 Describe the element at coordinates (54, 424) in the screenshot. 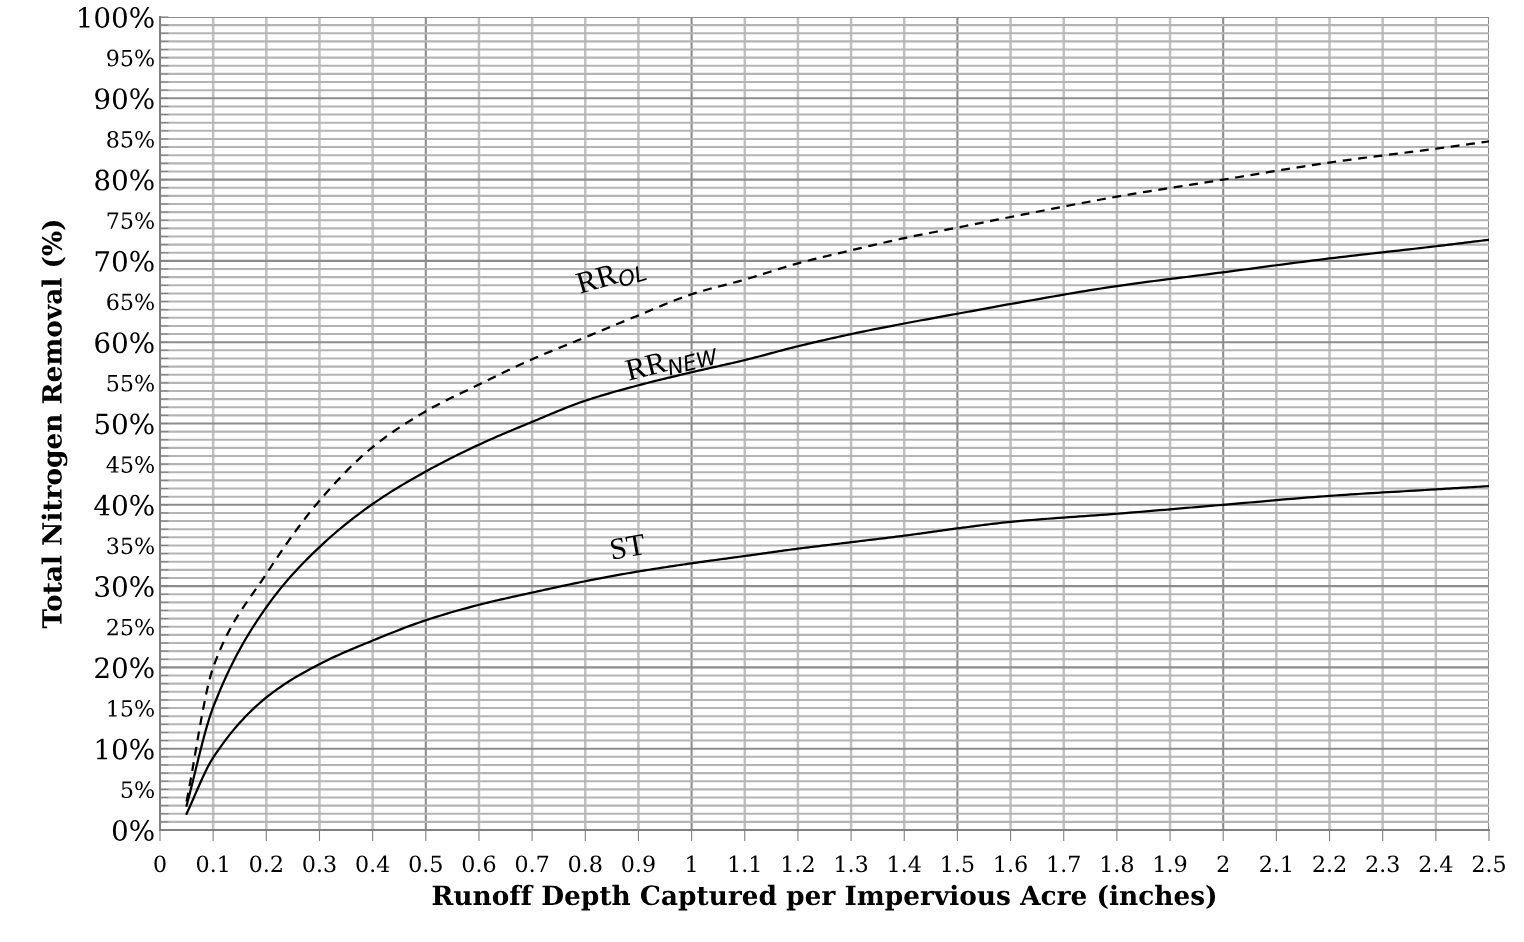

I see `y-axis-title: Total Nitrogen Removal (%)` at that location.